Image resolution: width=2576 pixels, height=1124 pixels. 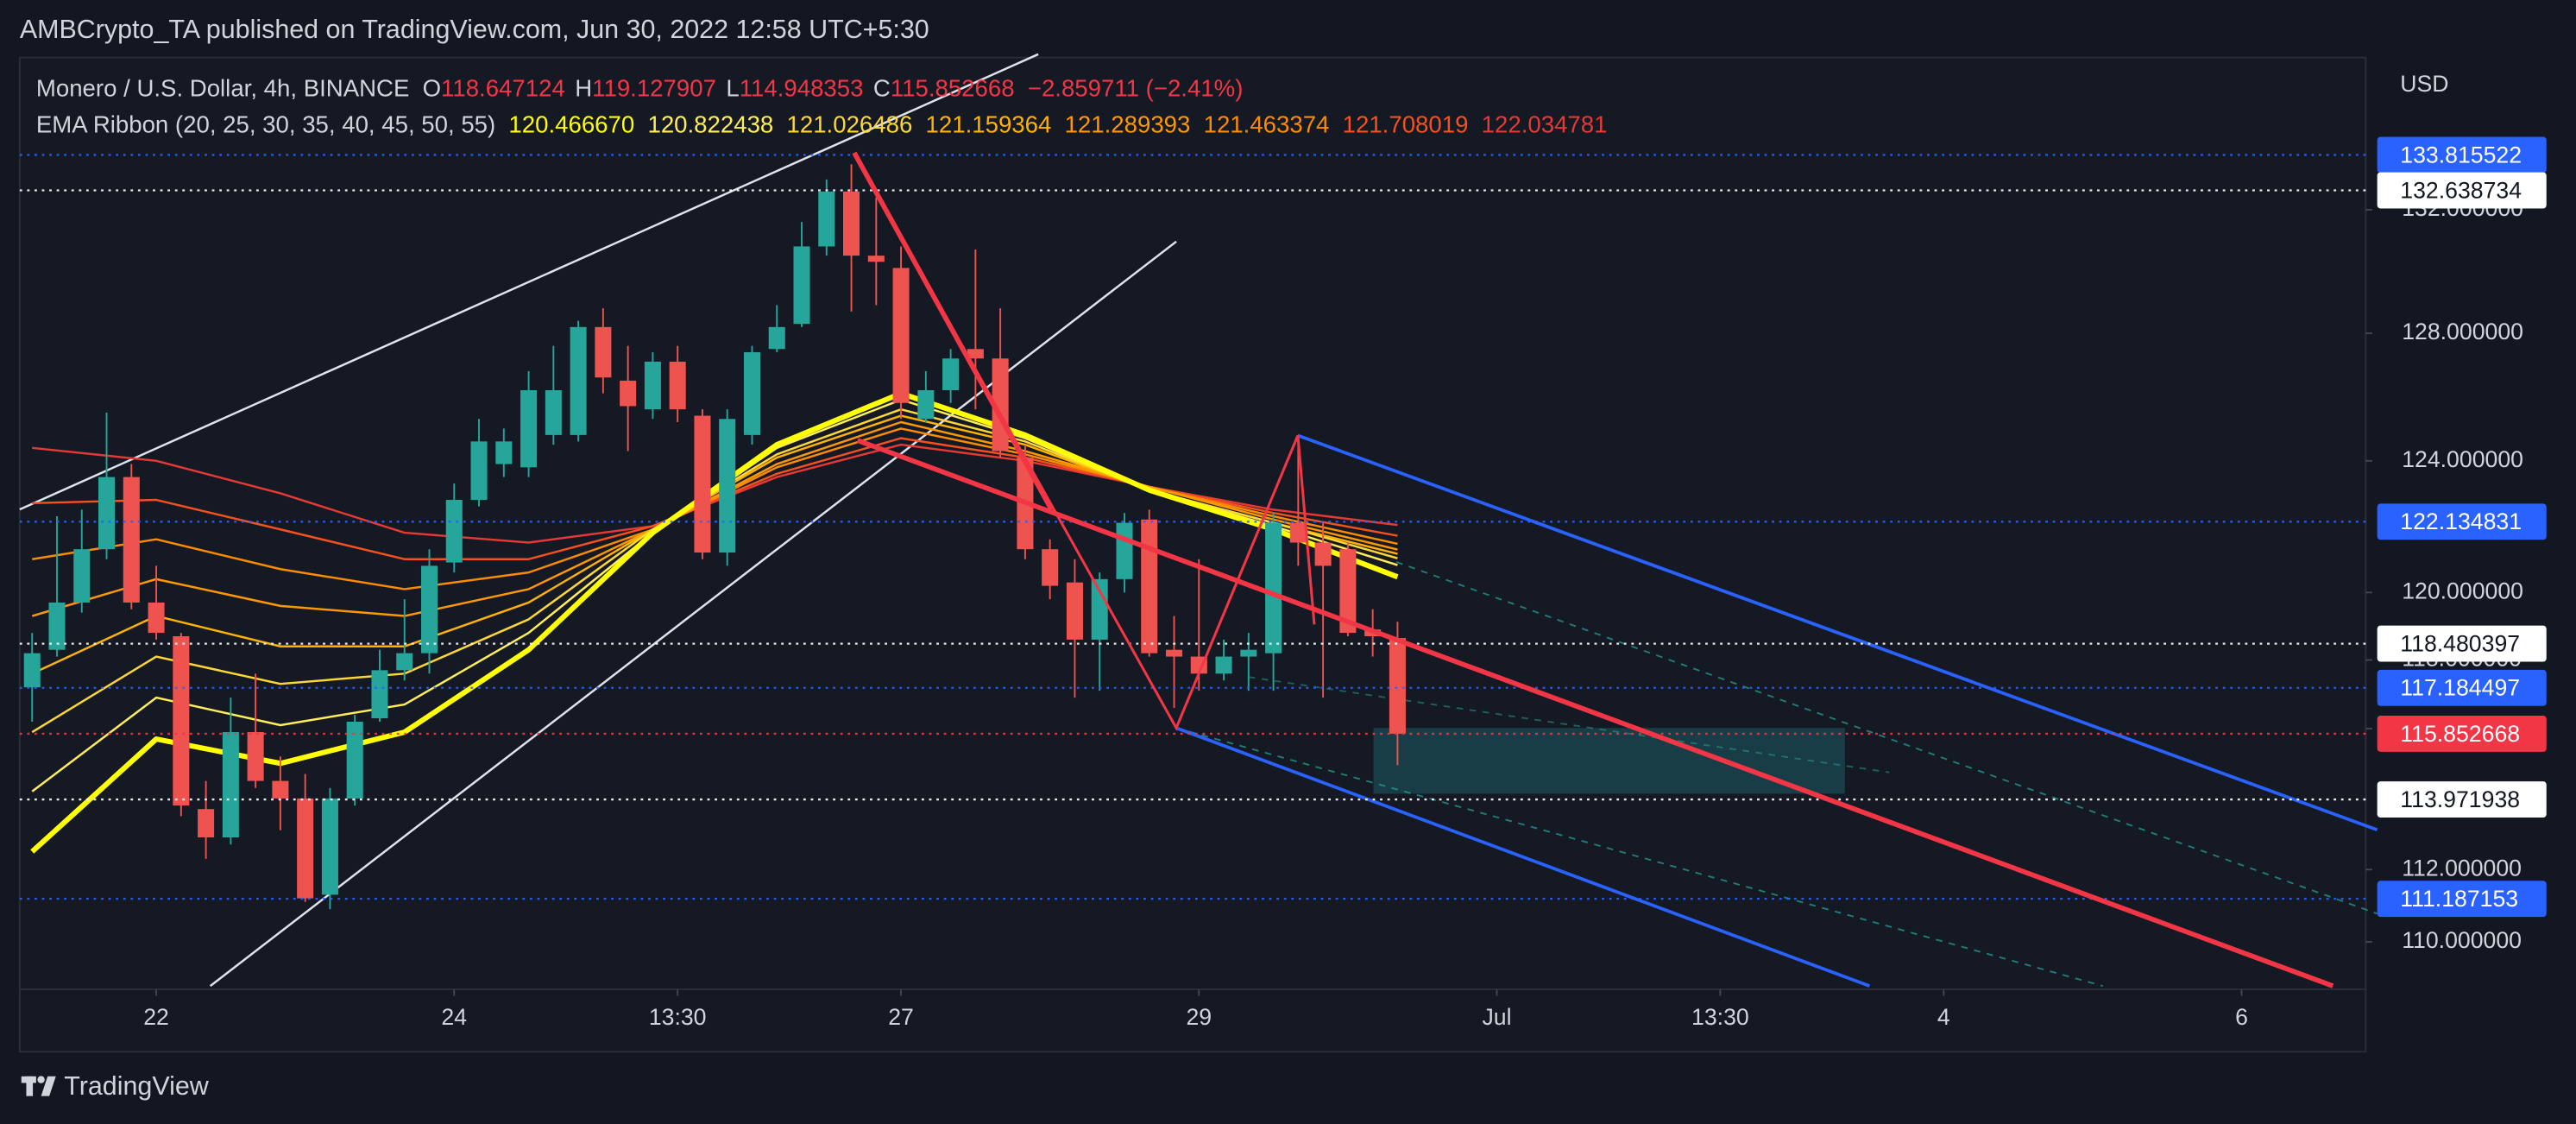 What do you see at coordinates (571, 124) in the screenshot?
I see `legend-ribbon-value: 120.466670` at bounding box center [571, 124].